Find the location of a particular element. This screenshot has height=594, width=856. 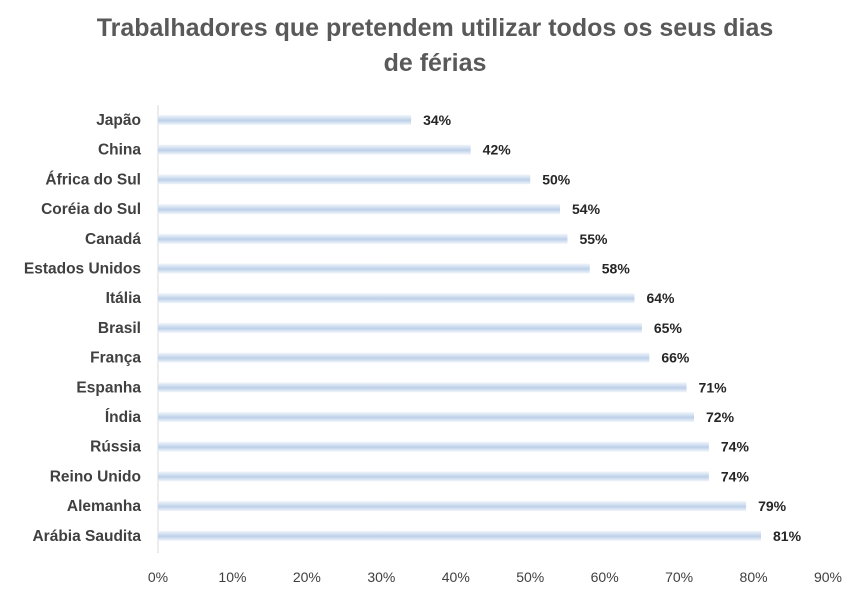

x-tick-label-60: 60% is located at coordinates (605, 577).